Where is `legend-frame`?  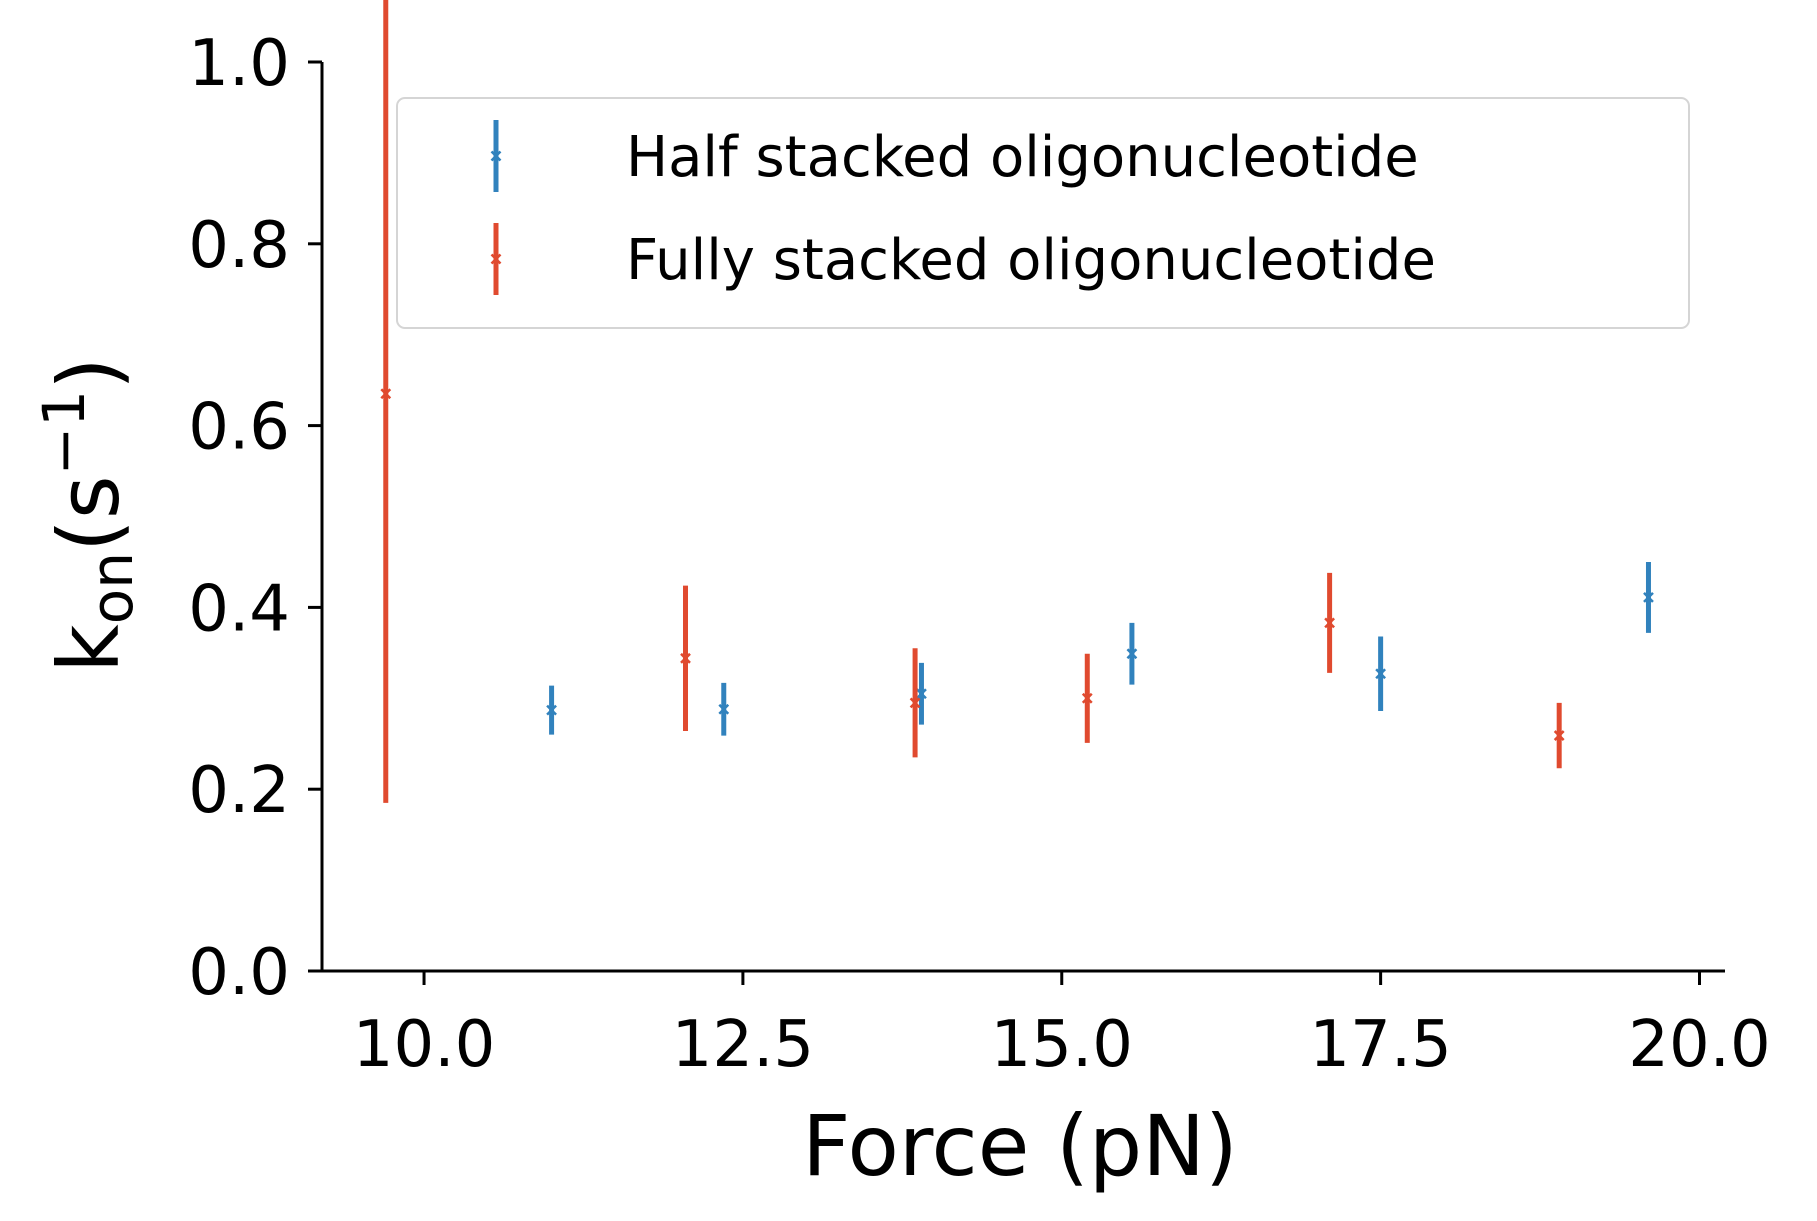
legend-frame is located at coordinates (1043, 213).